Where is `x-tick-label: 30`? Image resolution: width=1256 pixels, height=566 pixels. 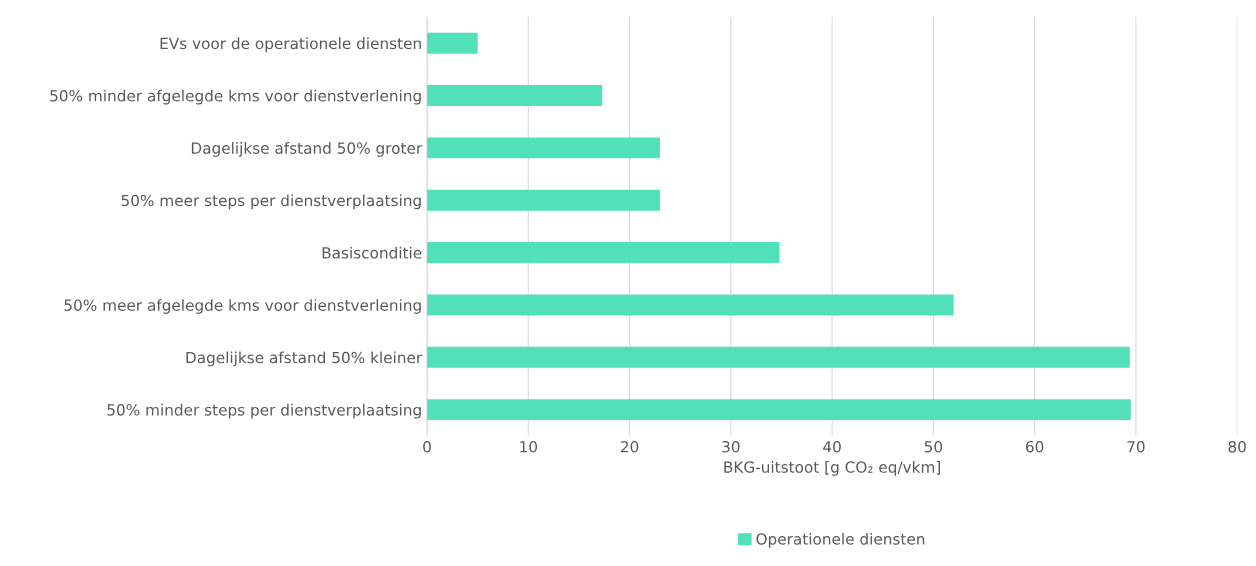
x-tick-label: 30 is located at coordinates (731, 446).